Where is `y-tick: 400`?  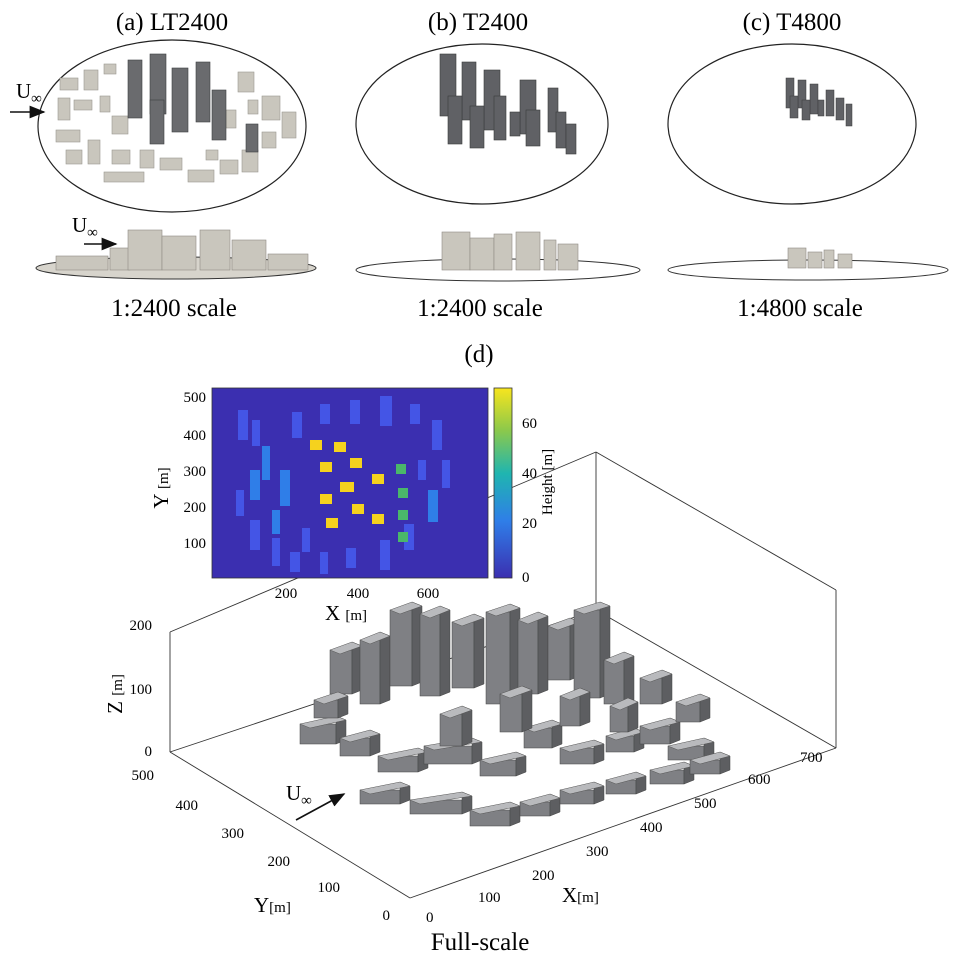
y-tick: 400 is located at coordinates (187, 806).